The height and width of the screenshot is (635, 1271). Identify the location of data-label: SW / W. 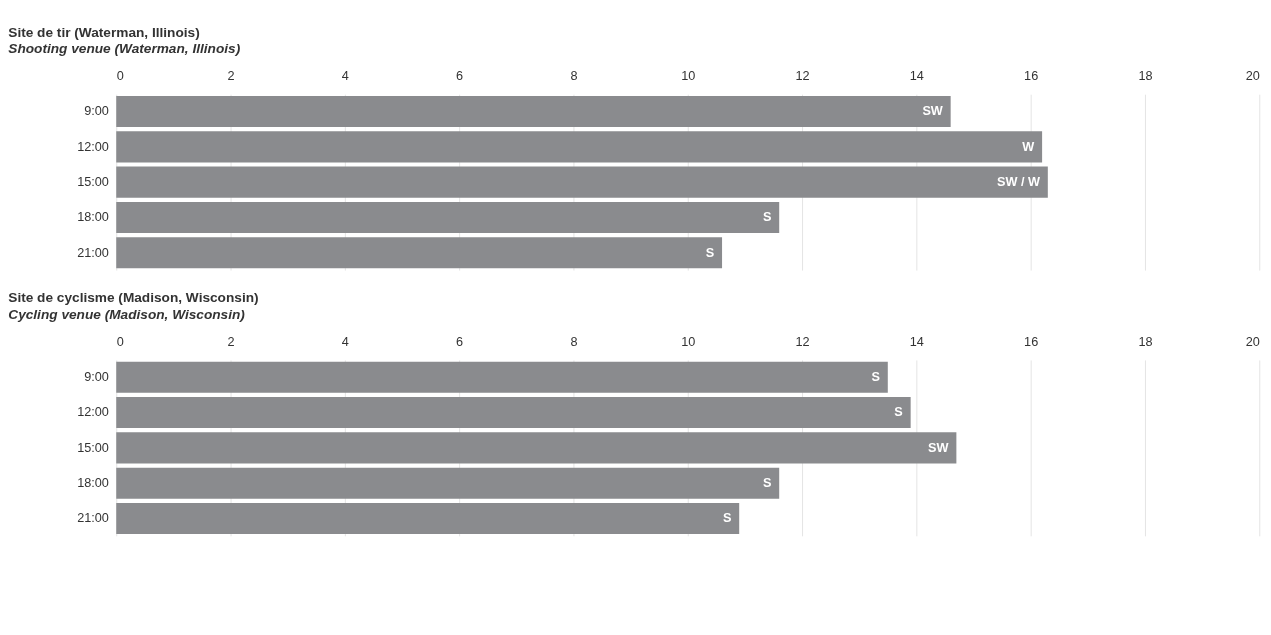
(1019, 182).